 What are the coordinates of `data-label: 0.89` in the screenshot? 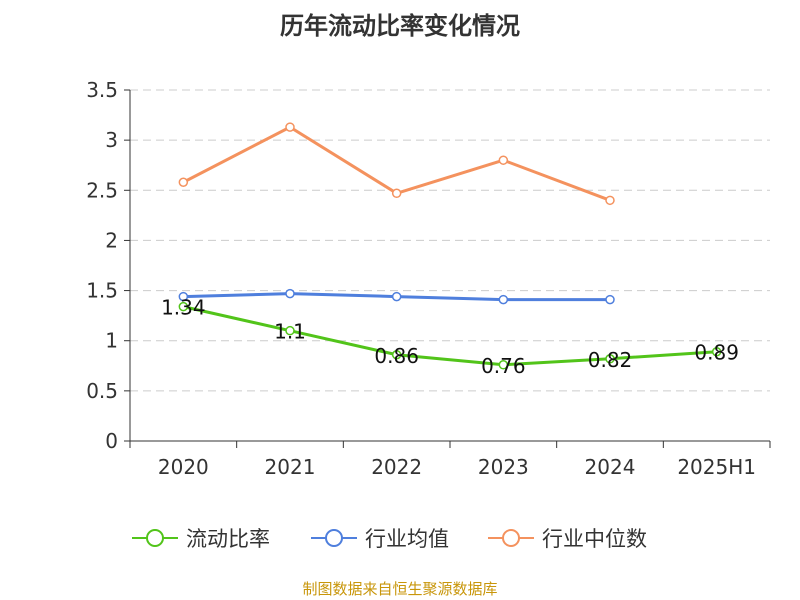 It's located at (716, 353).